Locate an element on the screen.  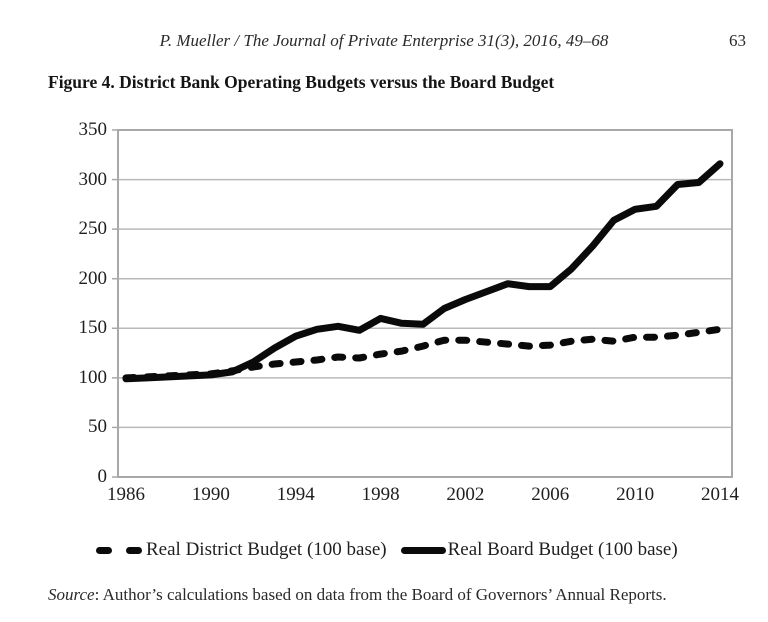
page-number: 63 is located at coordinates (737, 40).